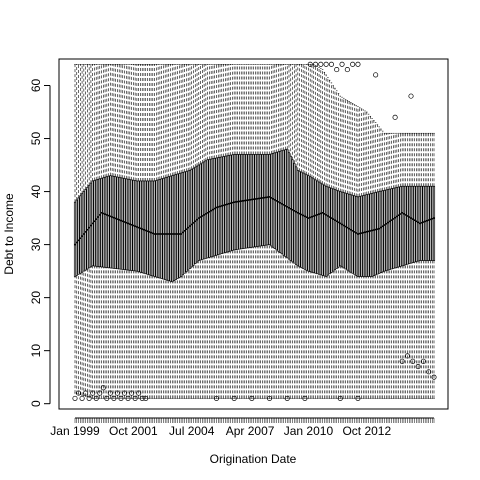  Describe the element at coordinates (9, 234) in the screenshot. I see `y-axis-title: Debt to Income` at that location.